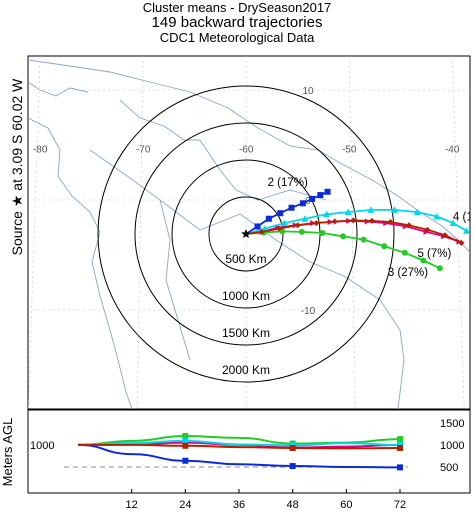  What do you see at coordinates (308, 91) in the screenshot?
I see `parallel-label: 10` at bounding box center [308, 91].